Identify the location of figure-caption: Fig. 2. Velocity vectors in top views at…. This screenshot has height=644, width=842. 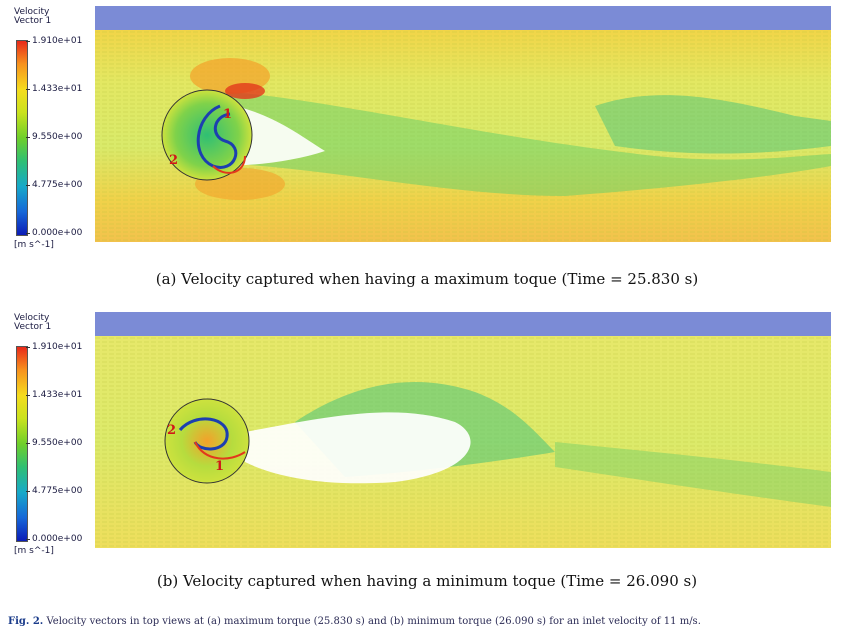
(354, 621).